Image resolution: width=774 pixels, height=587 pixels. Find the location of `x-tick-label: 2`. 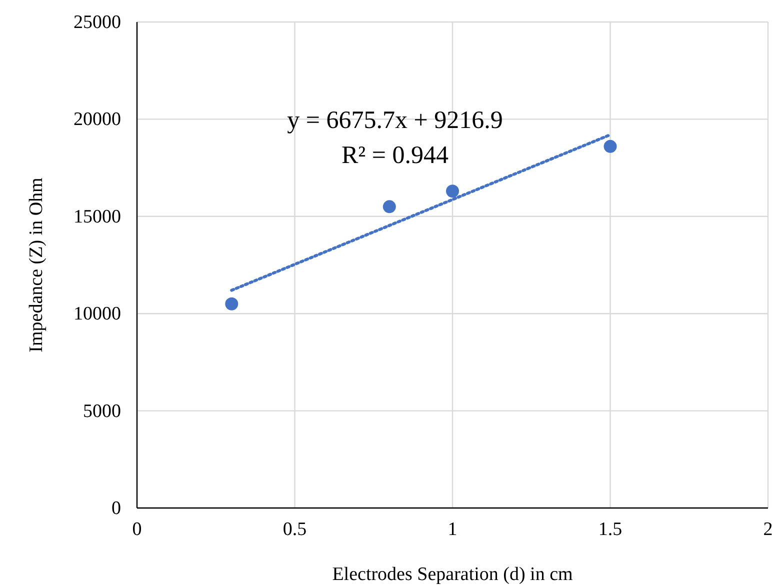

x-tick-label: 2 is located at coordinates (768, 529).